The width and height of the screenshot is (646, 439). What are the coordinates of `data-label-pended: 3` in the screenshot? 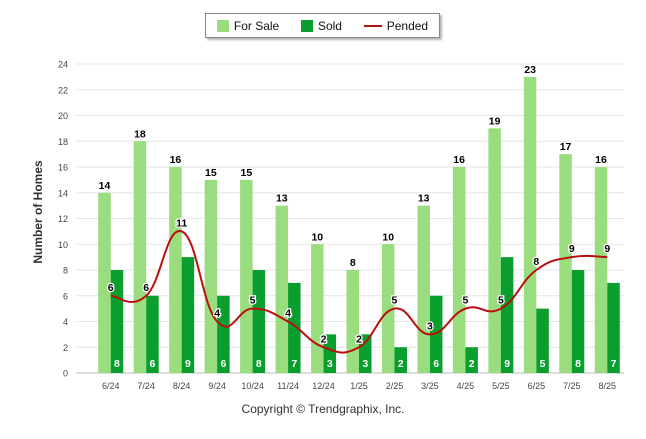 It's located at (430, 326).